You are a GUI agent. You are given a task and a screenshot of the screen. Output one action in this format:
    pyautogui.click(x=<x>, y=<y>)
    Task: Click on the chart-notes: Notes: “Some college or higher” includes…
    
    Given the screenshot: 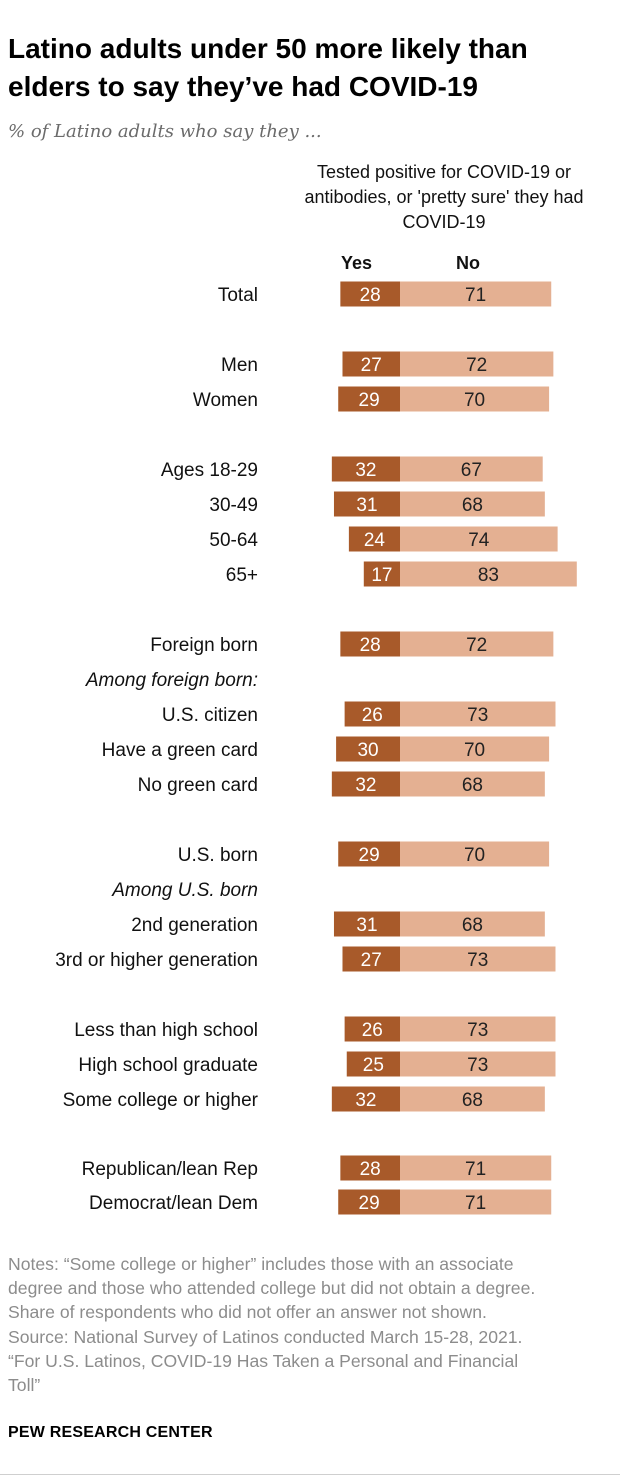 What is the action you would take?
    pyautogui.click(x=313, y=1324)
    